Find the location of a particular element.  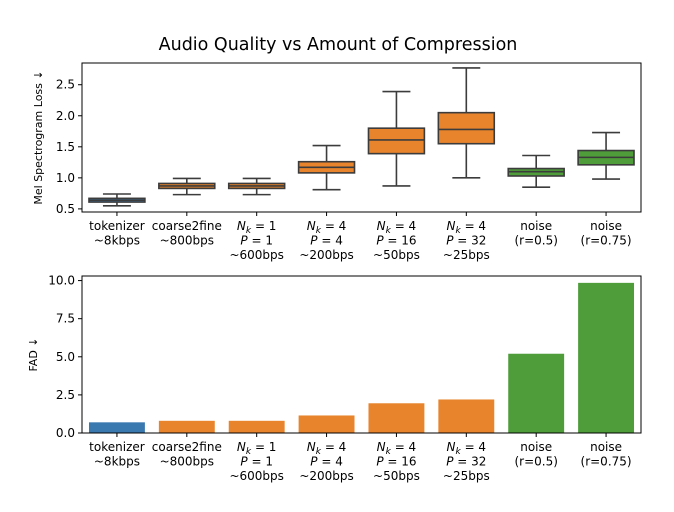

y-axis-label: Mel Spectrogram Loss ↓ is located at coordinates (38, 137).